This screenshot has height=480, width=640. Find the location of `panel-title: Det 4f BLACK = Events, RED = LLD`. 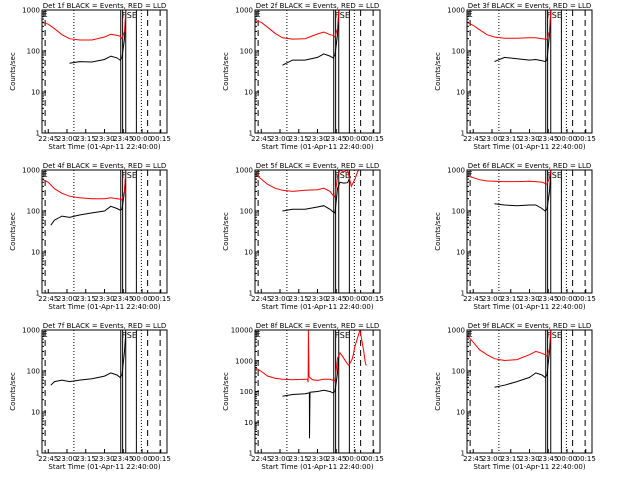

panel-title: Det 4f BLACK = Events, RED = LLD is located at coordinates (104, 166).